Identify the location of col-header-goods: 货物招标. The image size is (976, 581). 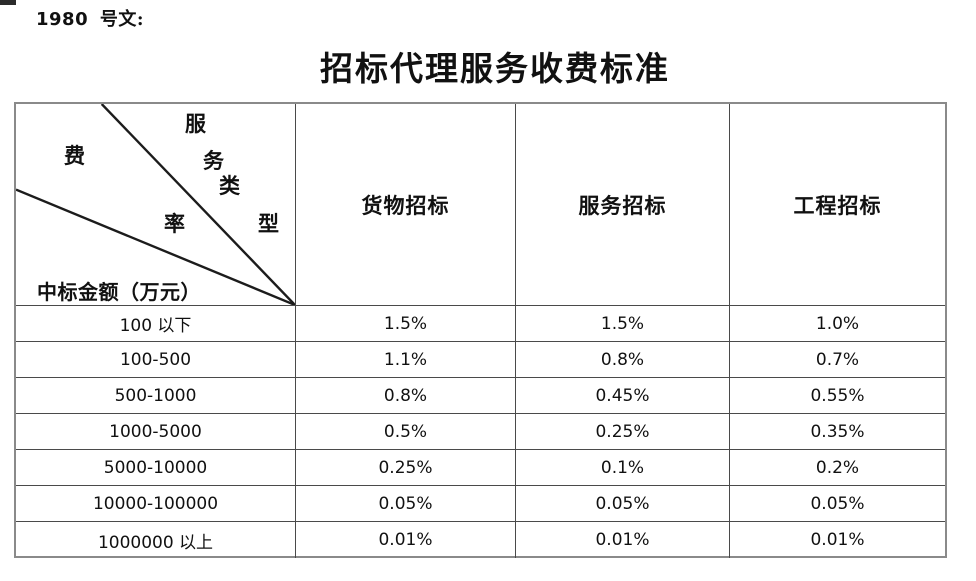
(406, 205).